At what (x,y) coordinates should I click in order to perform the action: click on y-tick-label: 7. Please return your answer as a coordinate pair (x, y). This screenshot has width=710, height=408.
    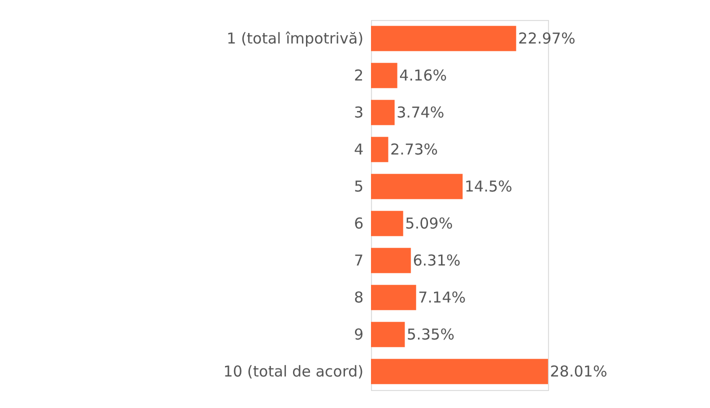
    Looking at the image, I should click on (359, 261).